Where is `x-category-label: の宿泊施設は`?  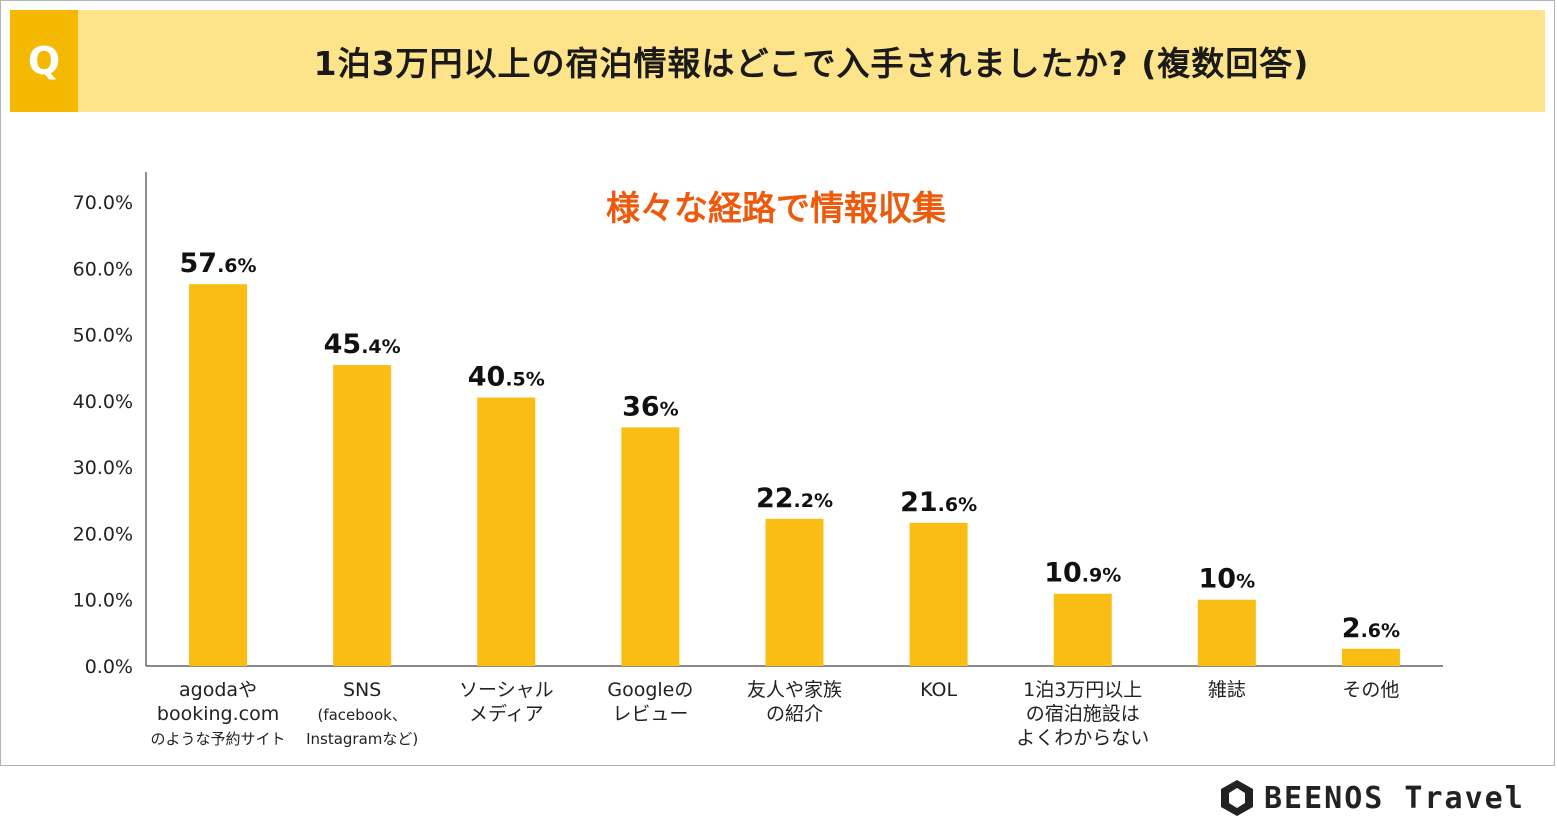
x-category-label: の宿泊施設は is located at coordinates (1083, 714).